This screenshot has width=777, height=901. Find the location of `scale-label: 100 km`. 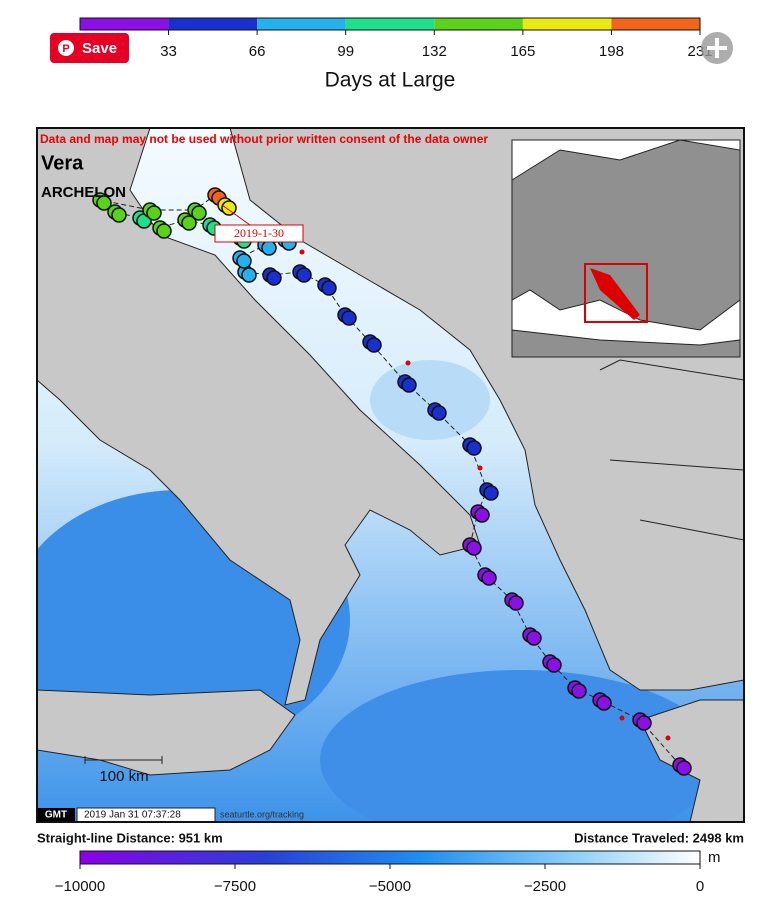

scale-label: 100 km is located at coordinates (123, 776).